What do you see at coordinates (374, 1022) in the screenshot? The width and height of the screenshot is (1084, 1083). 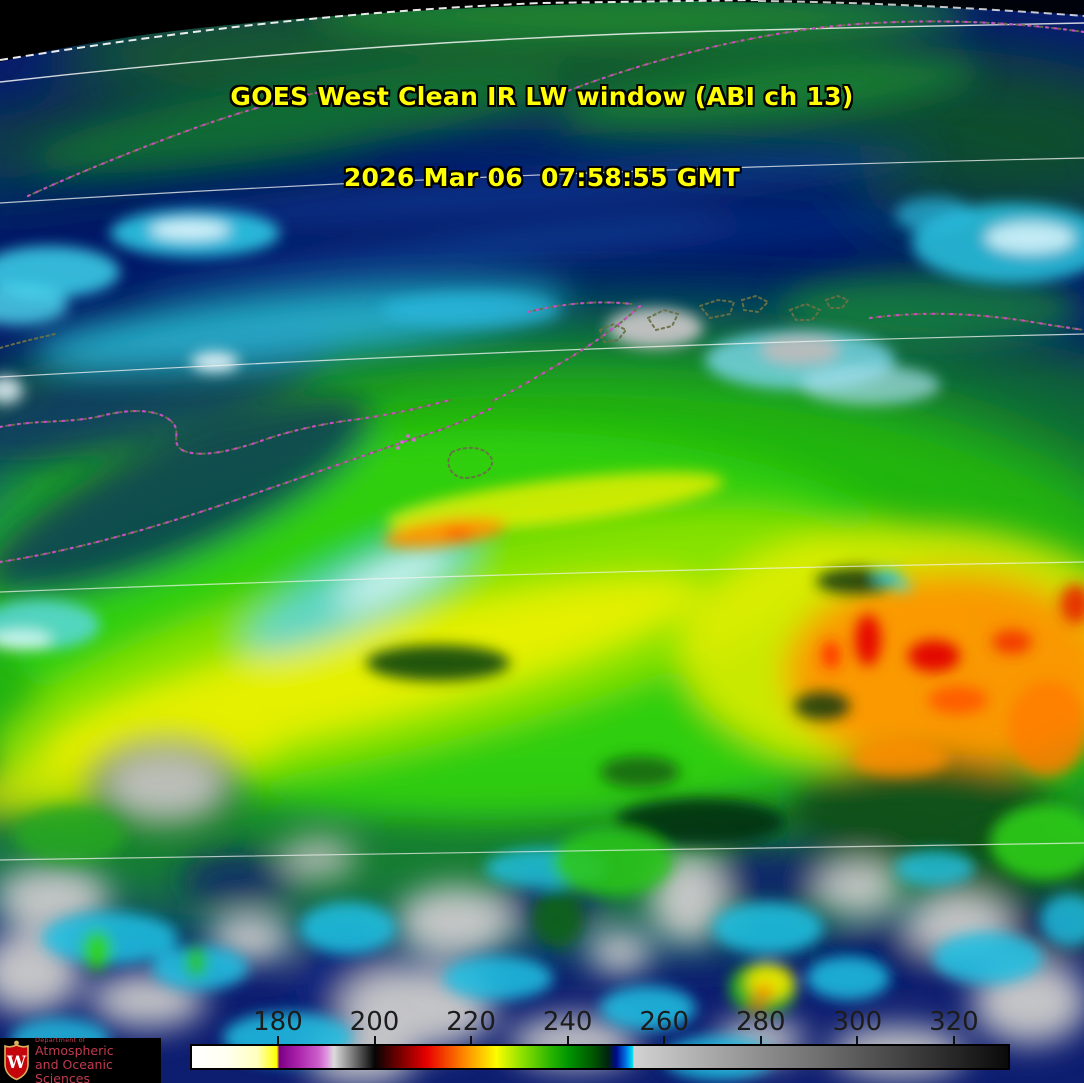 I see `colorbar-tick-label: 200` at bounding box center [374, 1022].